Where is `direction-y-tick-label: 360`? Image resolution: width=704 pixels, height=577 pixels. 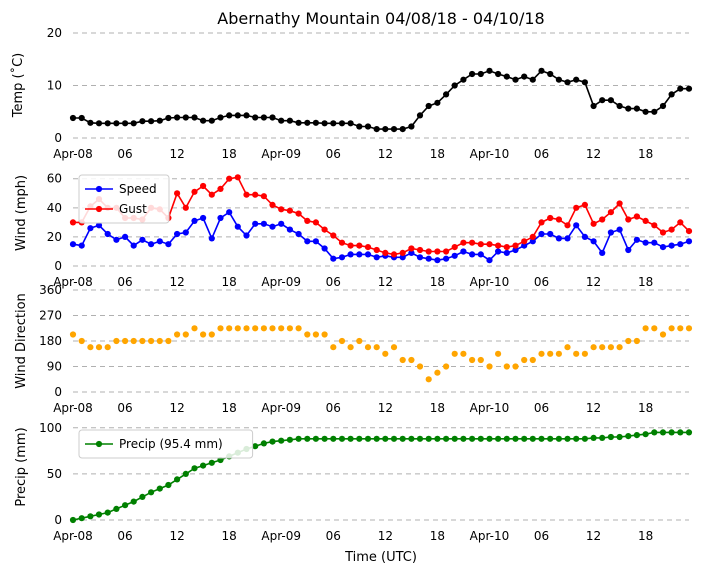 direction-y-tick-label: 360 is located at coordinates (50, 290).